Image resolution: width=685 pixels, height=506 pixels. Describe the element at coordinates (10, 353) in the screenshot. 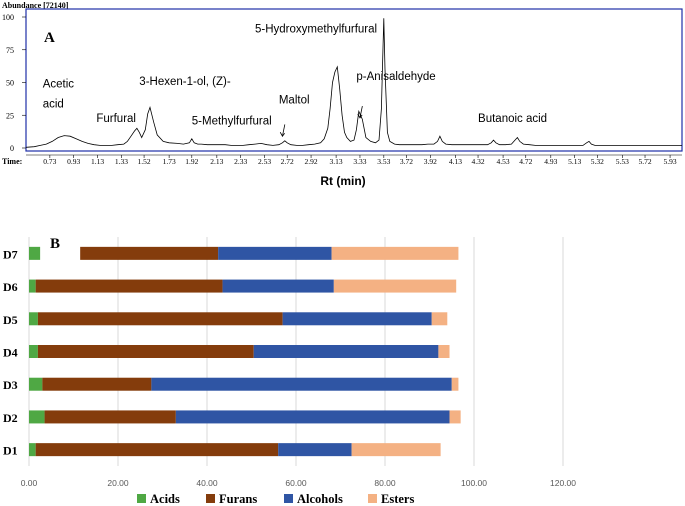

I see `category-label: D4` at that location.